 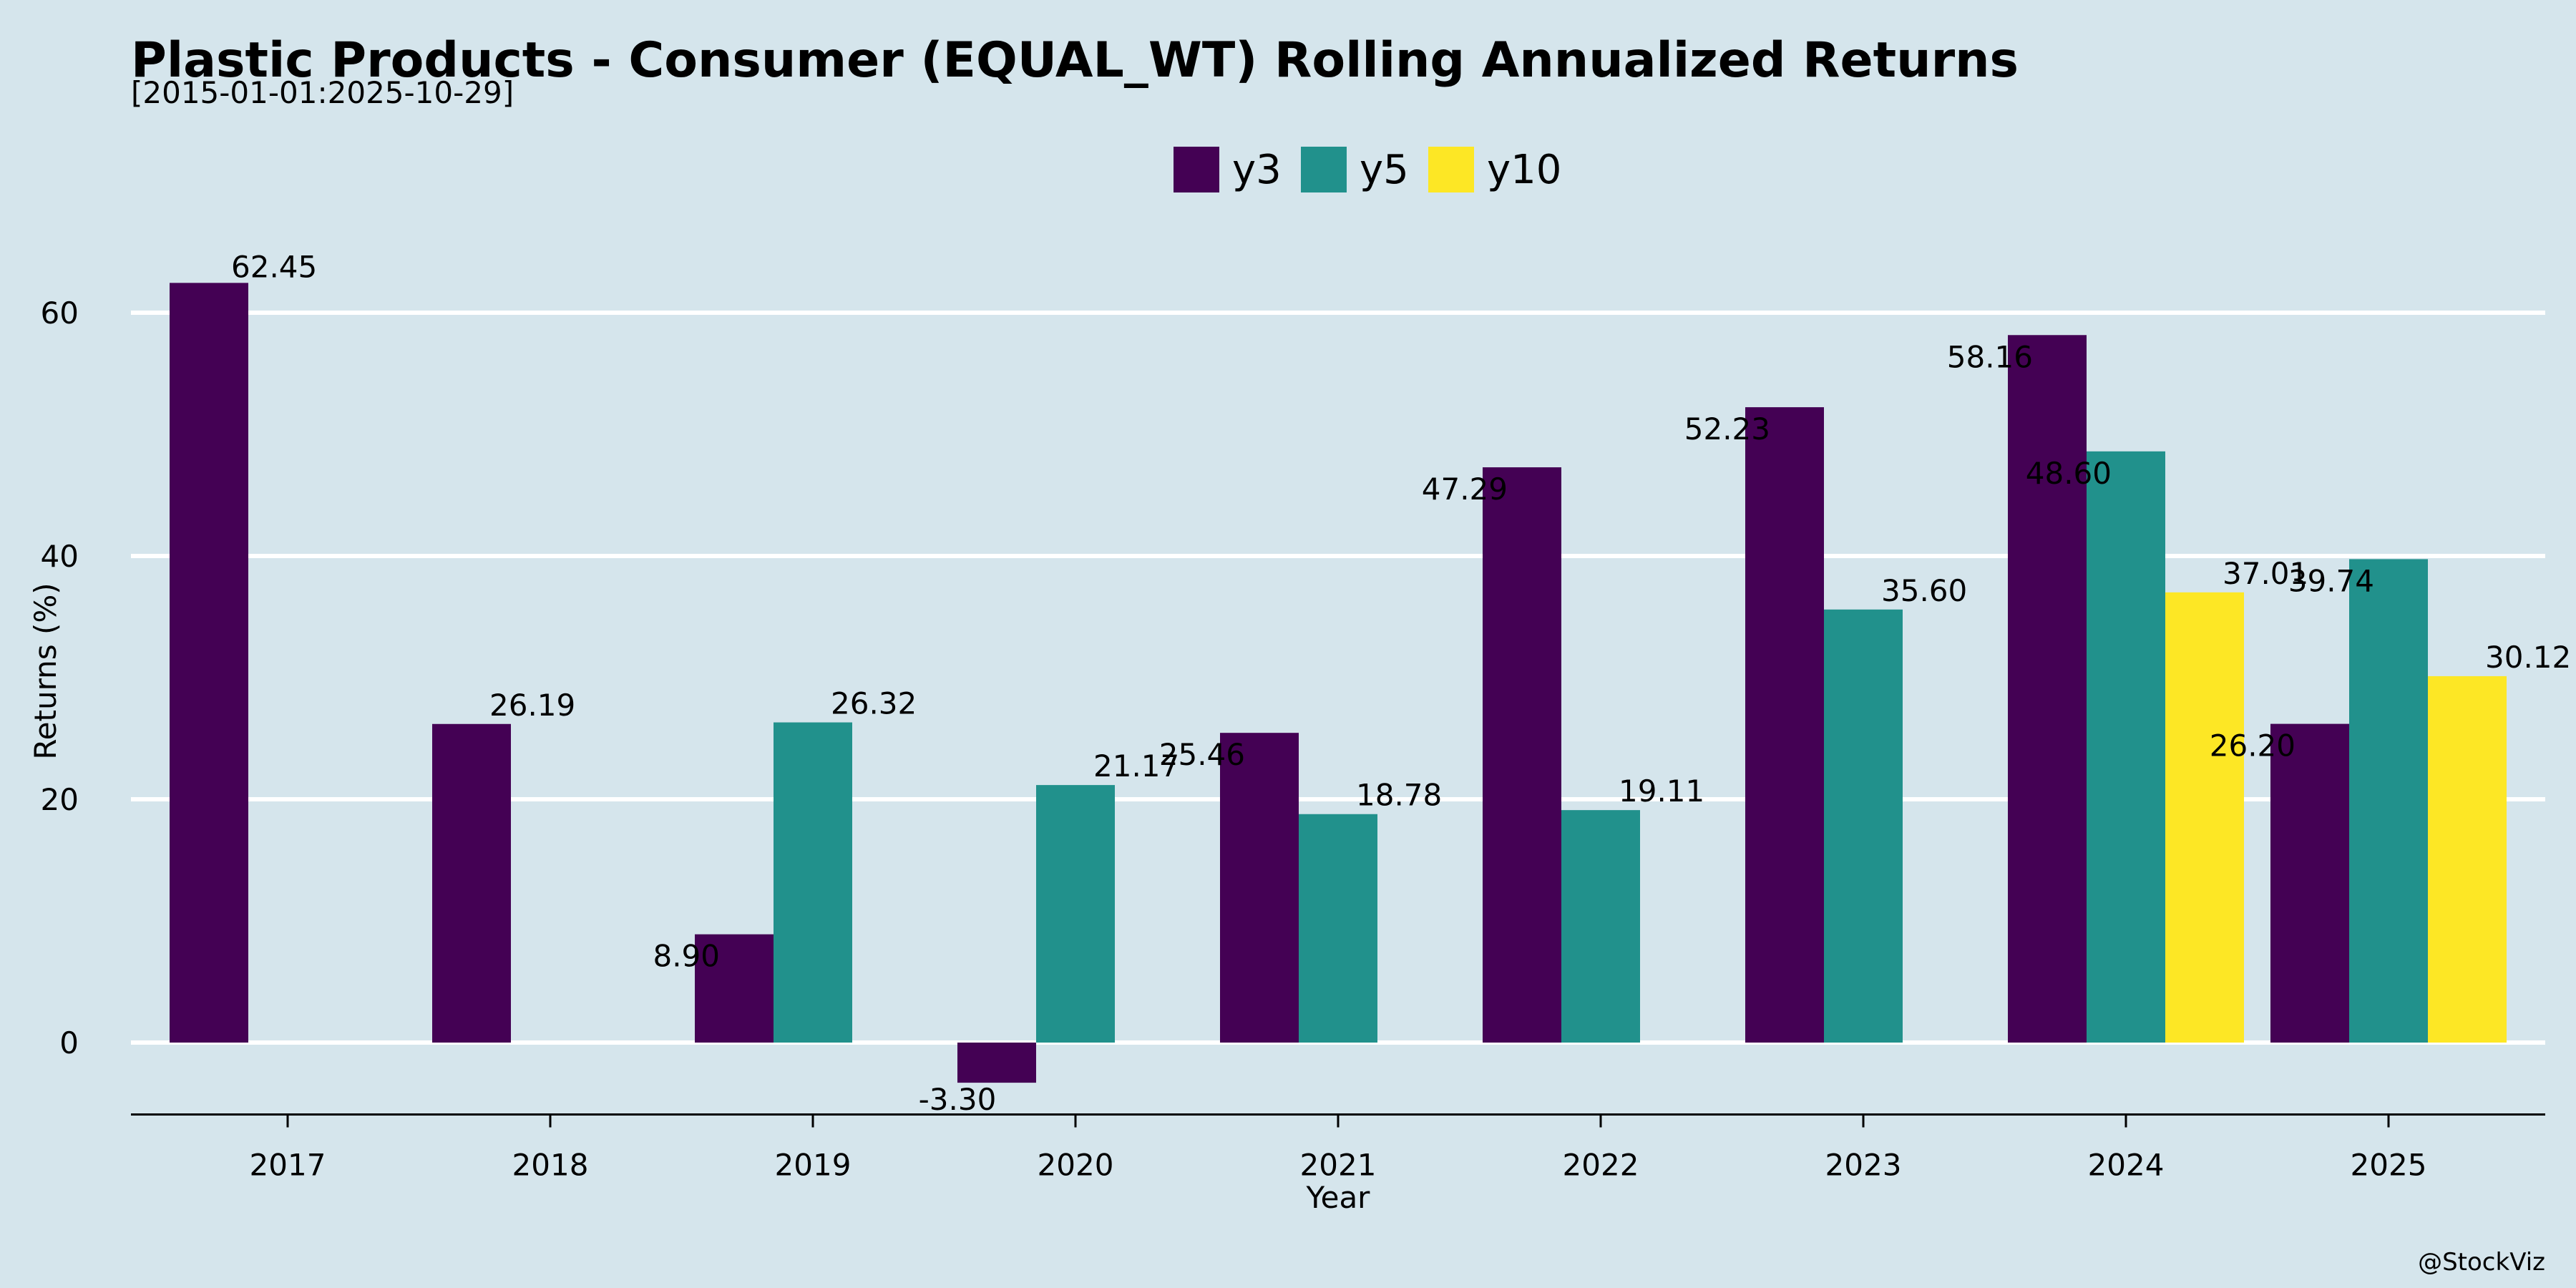 What do you see at coordinates (813, 1165) in the screenshot?
I see `x-tick-label: 2019` at bounding box center [813, 1165].